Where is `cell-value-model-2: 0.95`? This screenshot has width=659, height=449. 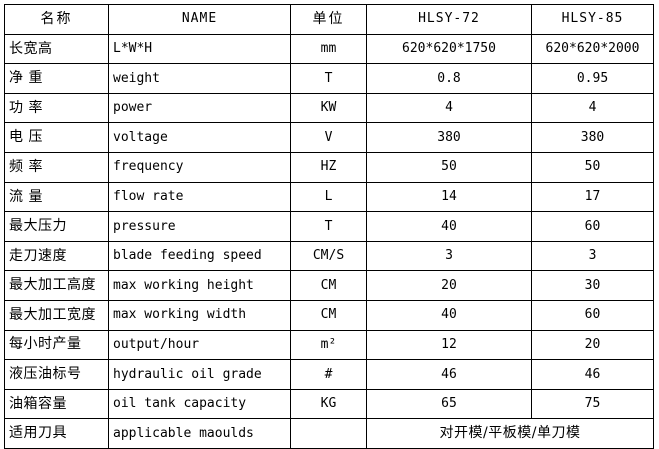 cell-value-model-2: 0.95 is located at coordinates (592, 78).